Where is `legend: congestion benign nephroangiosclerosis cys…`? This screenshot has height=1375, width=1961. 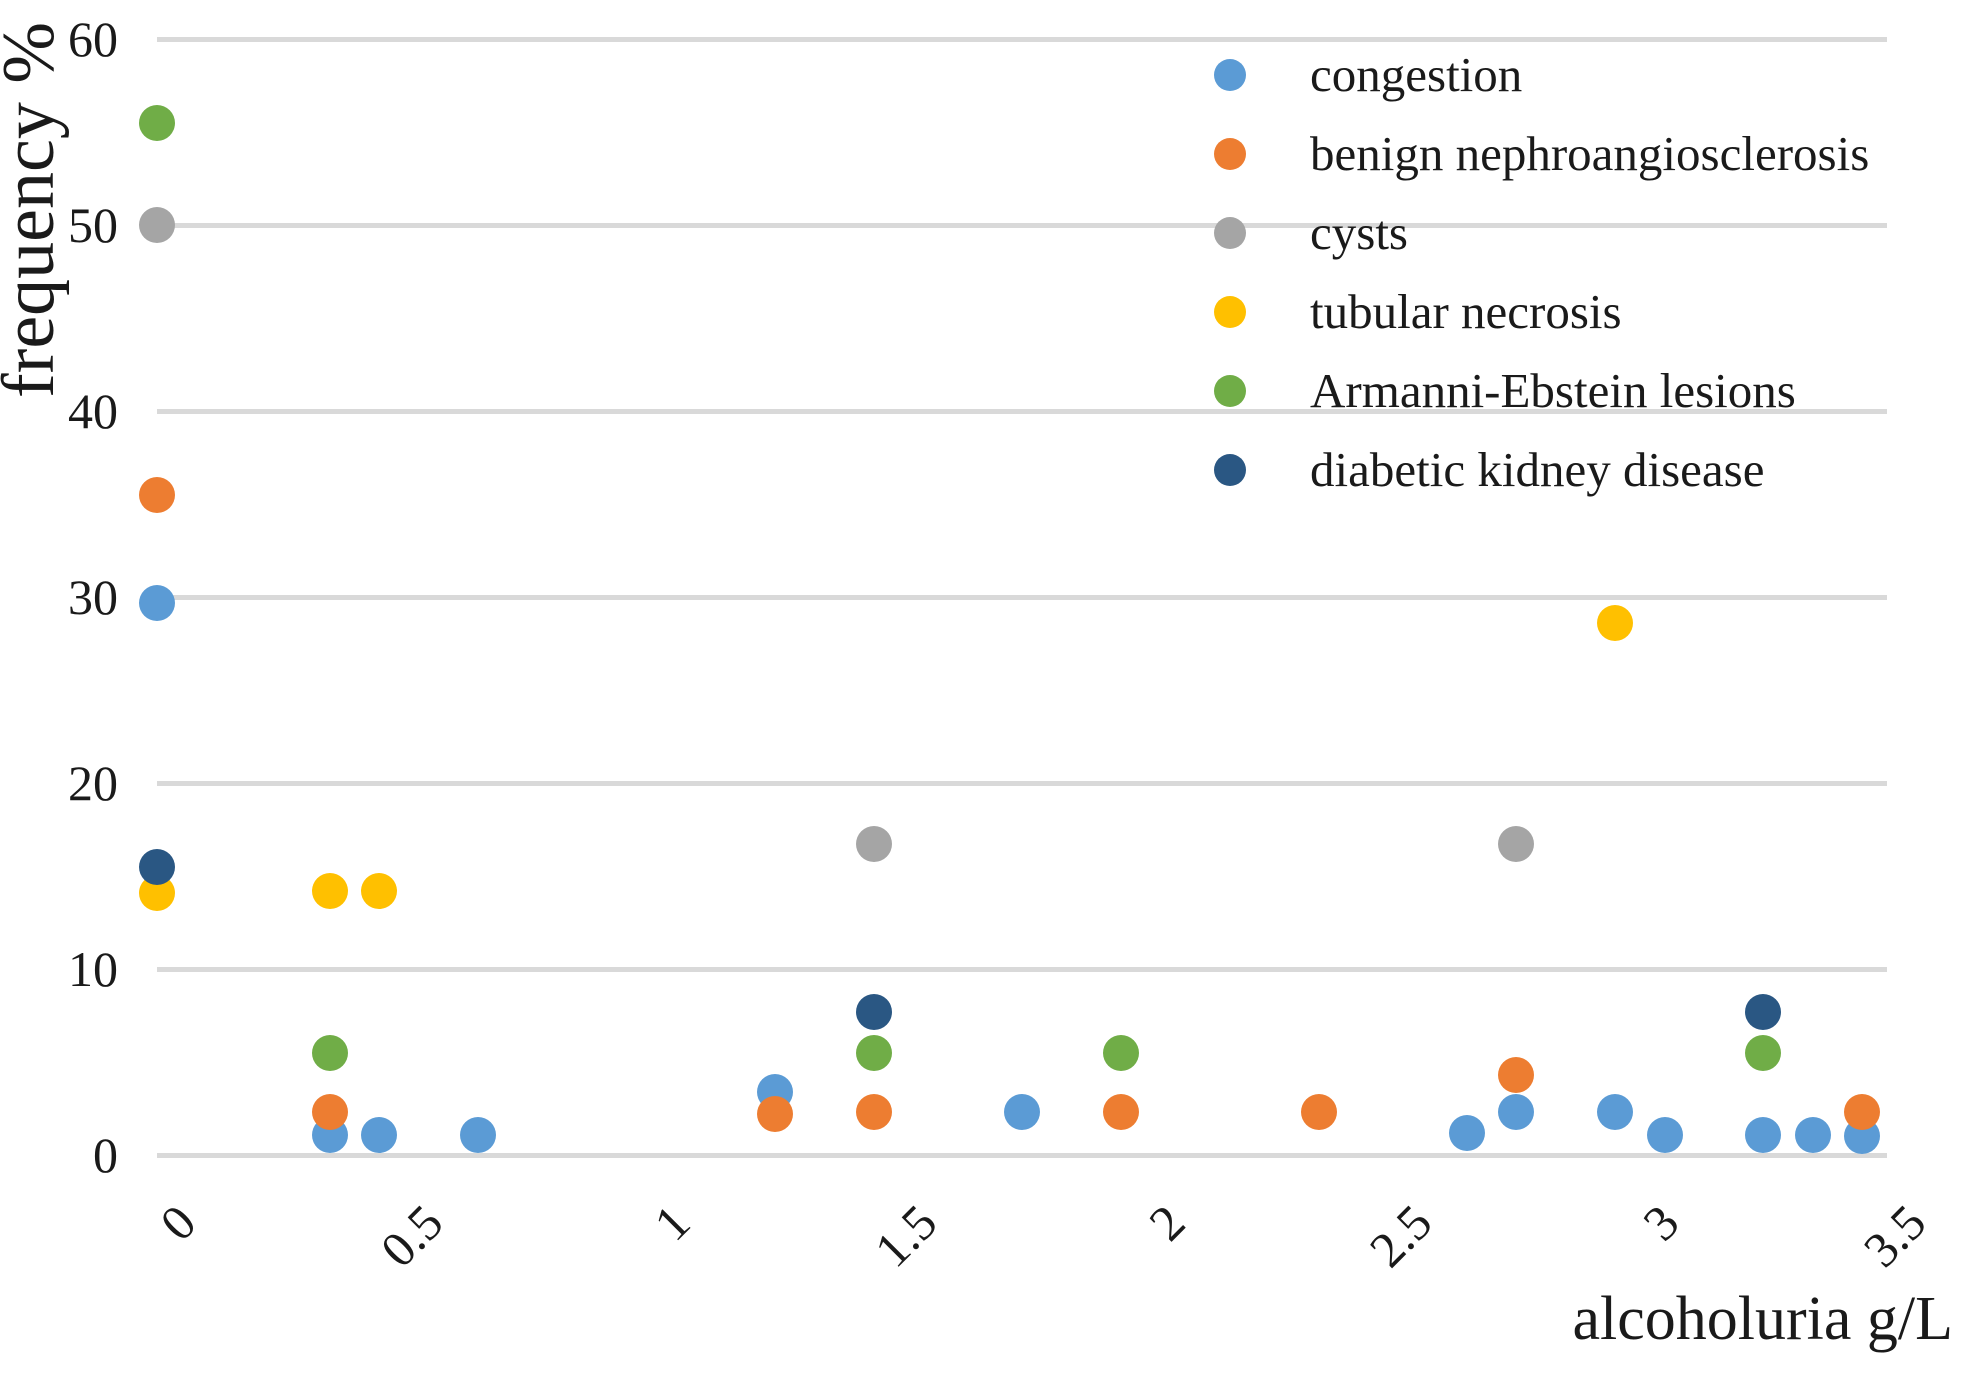 legend: congestion benign nephroangiosclerosis cys… is located at coordinates (1541, 272).